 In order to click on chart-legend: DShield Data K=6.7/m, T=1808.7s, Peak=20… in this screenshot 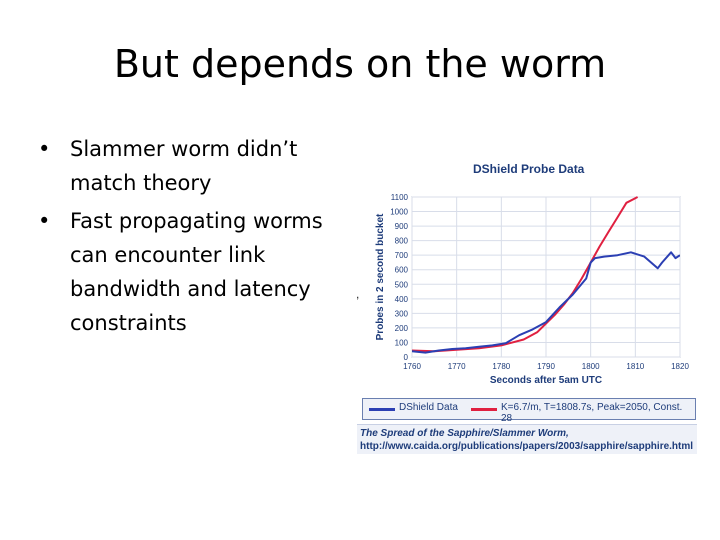, I will do `click(529, 411)`.